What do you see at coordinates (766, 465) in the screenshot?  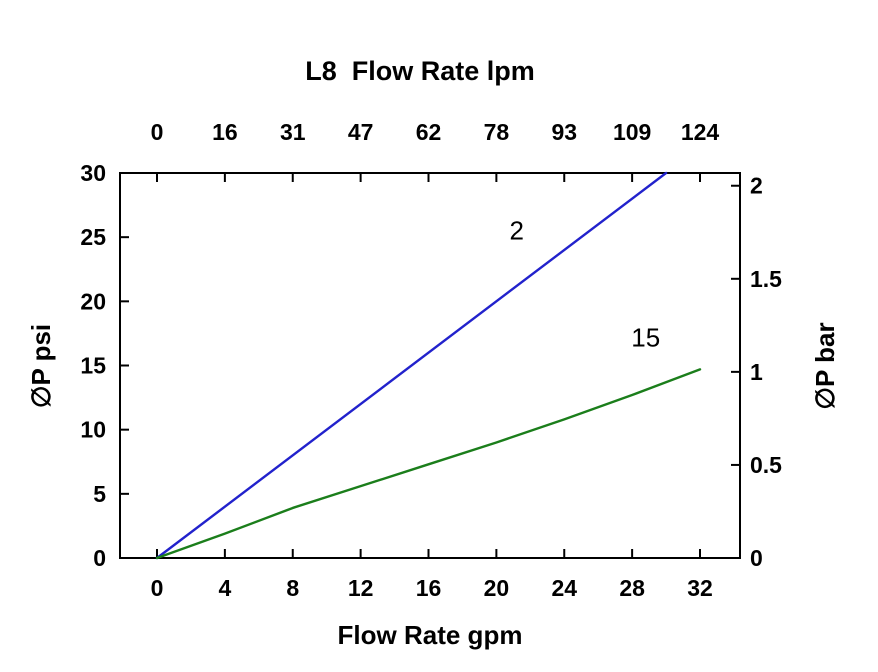 I see `y-right-tick-label: 0.5` at bounding box center [766, 465].